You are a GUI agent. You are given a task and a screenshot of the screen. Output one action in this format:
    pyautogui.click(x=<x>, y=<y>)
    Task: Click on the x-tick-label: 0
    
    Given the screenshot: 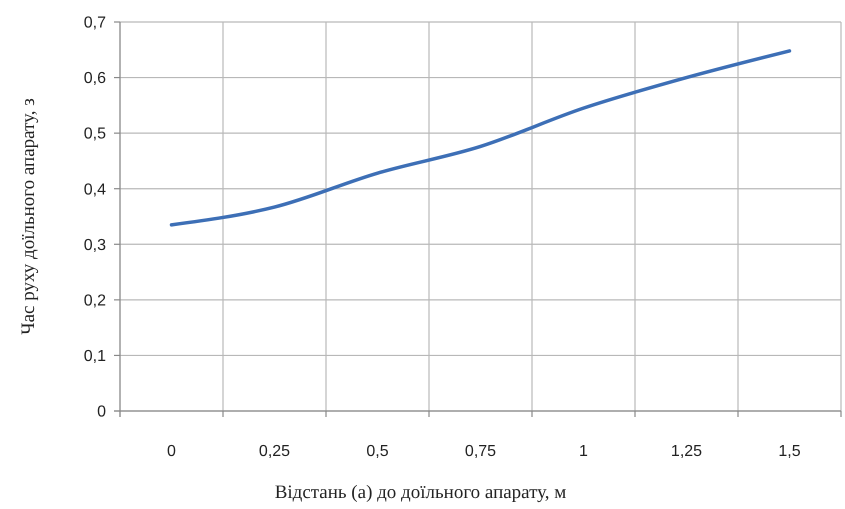 What is the action you would take?
    pyautogui.click(x=171, y=451)
    